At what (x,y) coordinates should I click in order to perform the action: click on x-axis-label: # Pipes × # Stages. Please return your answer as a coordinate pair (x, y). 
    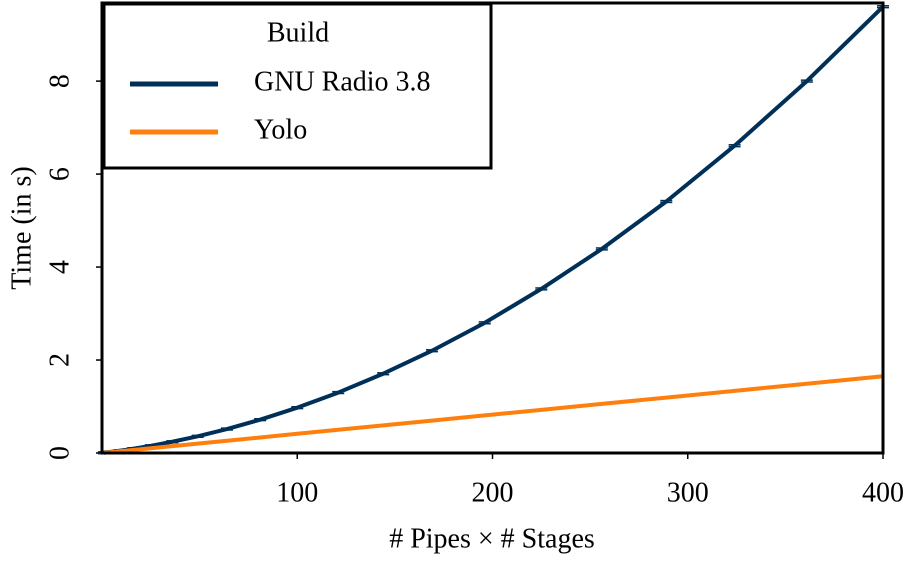
    Looking at the image, I should click on (492, 538).